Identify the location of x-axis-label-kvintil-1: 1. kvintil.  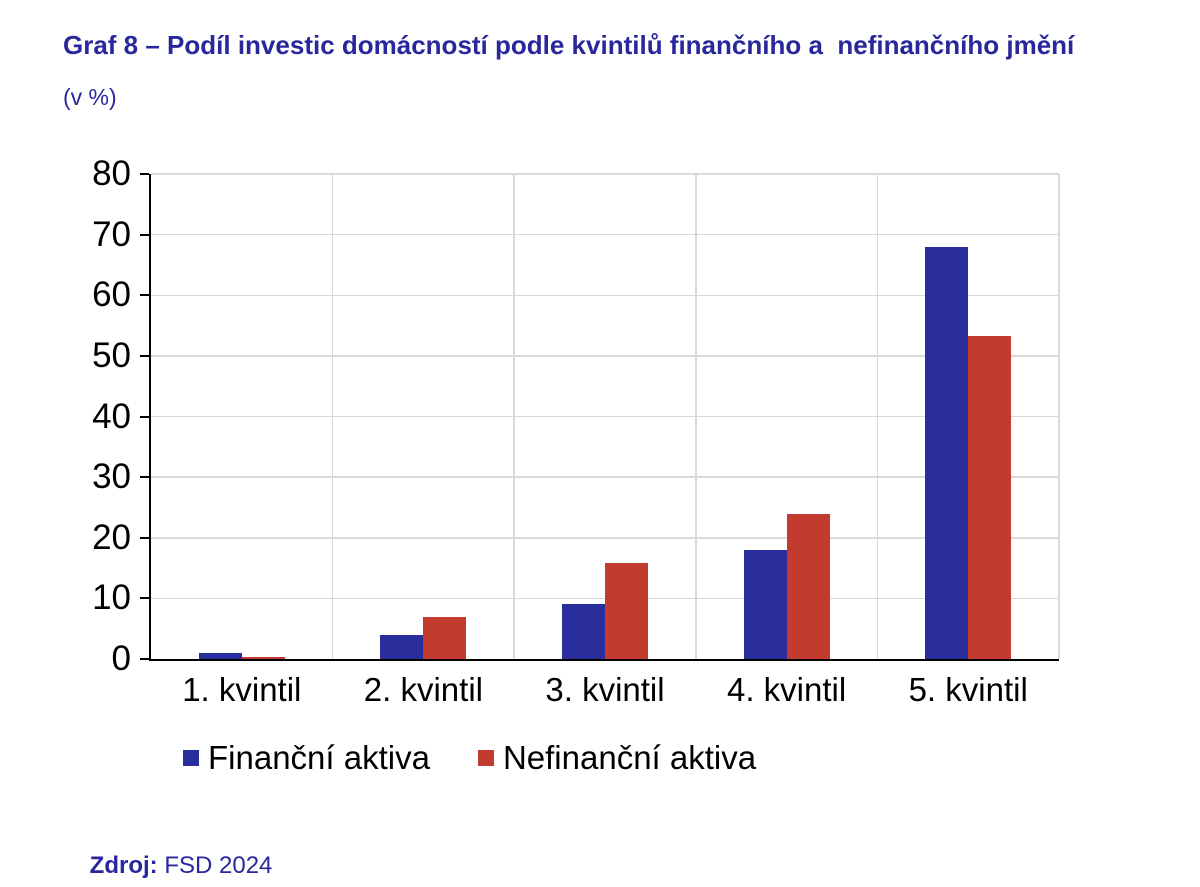
(242, 689).